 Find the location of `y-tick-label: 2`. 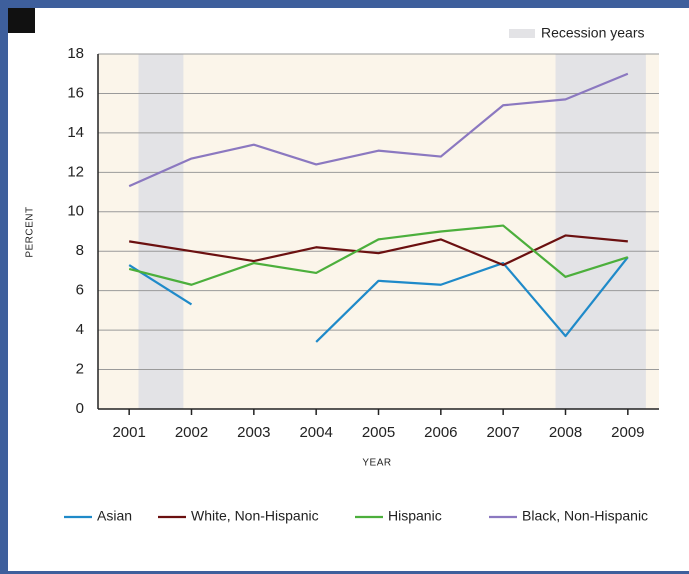

y-tick-label: 2 is located at coordinates (80, 369).